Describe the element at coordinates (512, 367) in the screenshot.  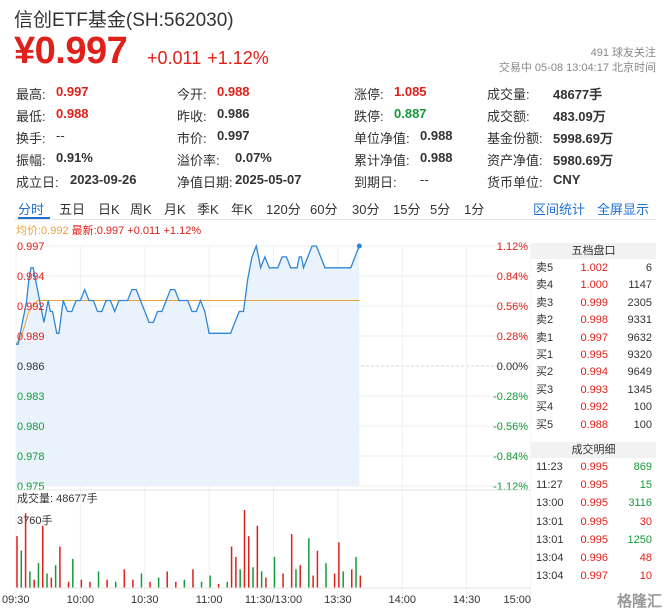
I see `y-tick-label-right: 0.00%` at that location.